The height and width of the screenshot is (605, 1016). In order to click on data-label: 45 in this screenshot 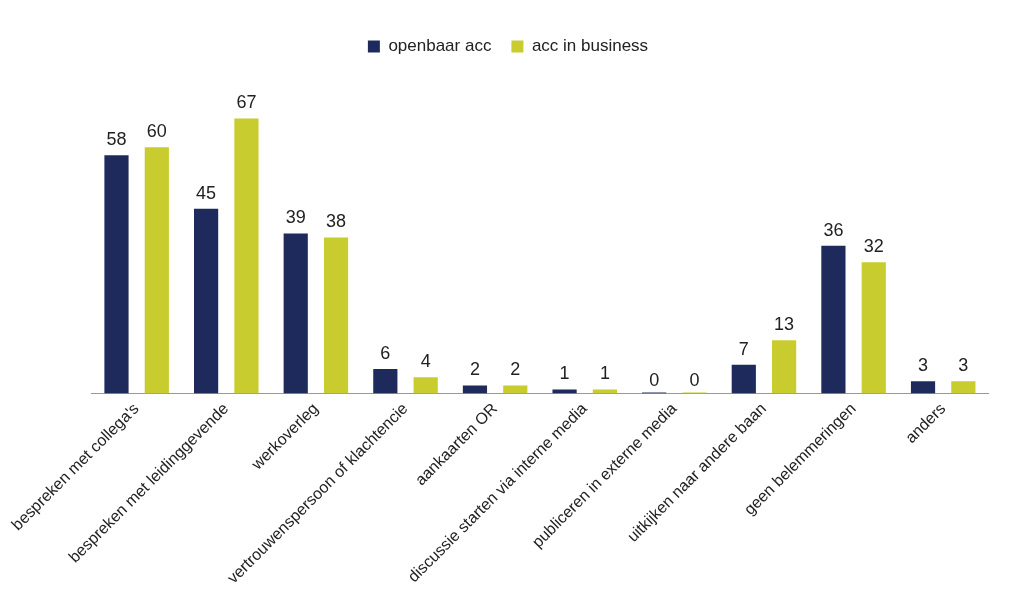, I will do `click(206, 192)`.